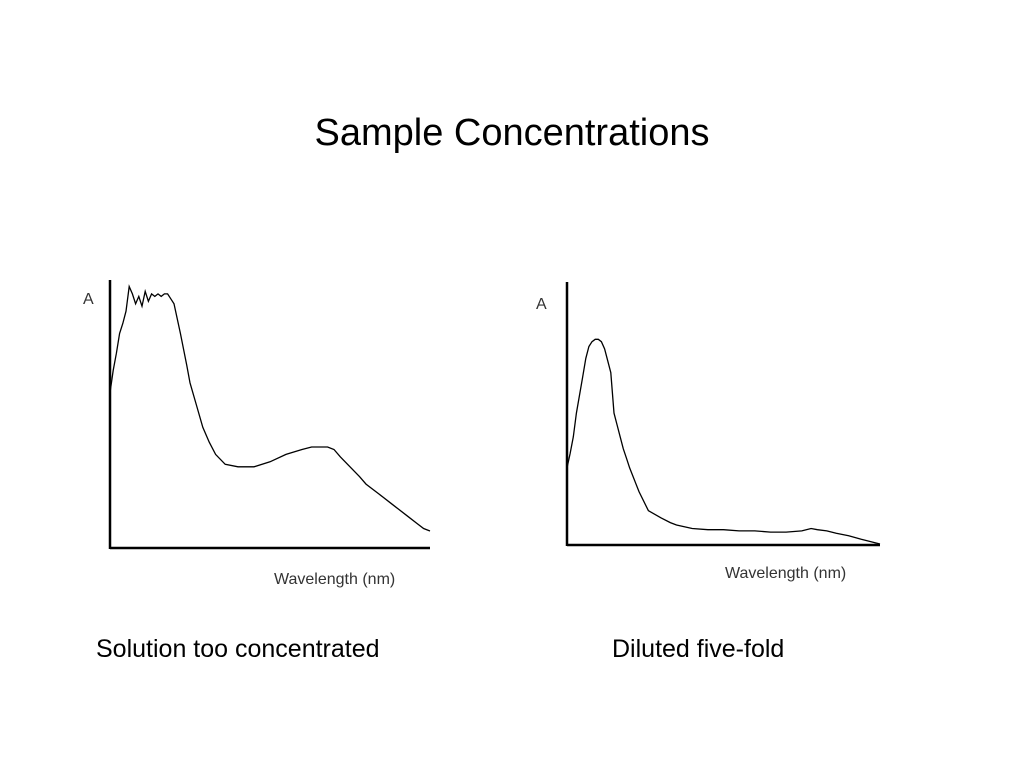  What do you see at coordinates (88, 299) in the screenshot?
I see `y-axis-label: A` at bounding box center [88, 299].